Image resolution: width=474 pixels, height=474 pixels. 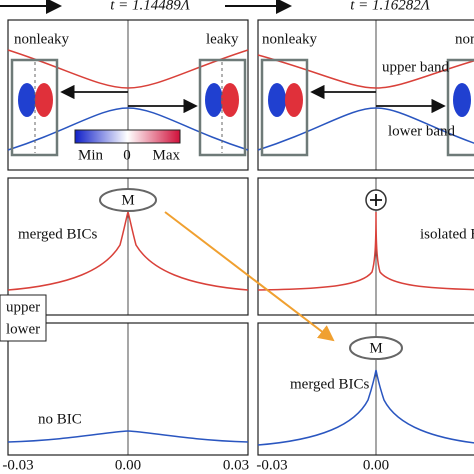 I want to click on legend-label: upper, so click(x=23, y=307).